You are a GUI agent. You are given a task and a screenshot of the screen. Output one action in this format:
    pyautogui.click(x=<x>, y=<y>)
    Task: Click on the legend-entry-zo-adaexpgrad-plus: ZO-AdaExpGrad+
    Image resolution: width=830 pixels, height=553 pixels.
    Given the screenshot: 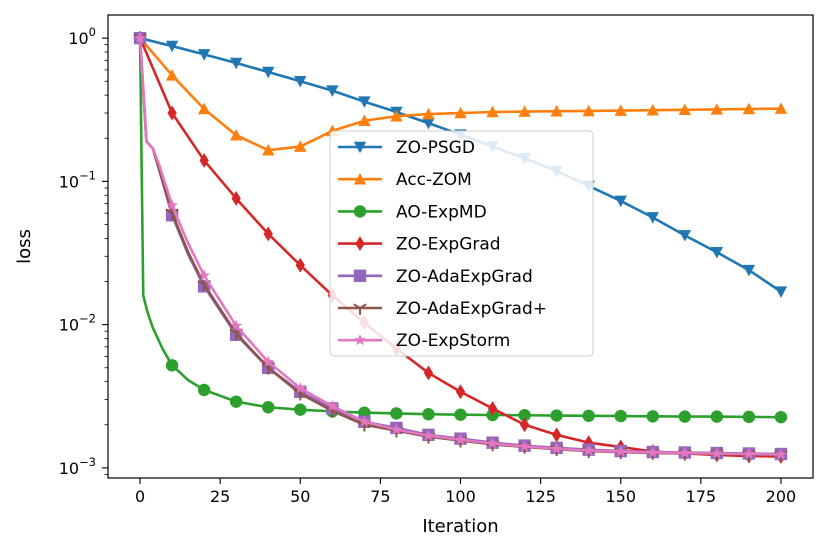 What is the action you would take?
    pyautogui.click(x=442, y=309)
    